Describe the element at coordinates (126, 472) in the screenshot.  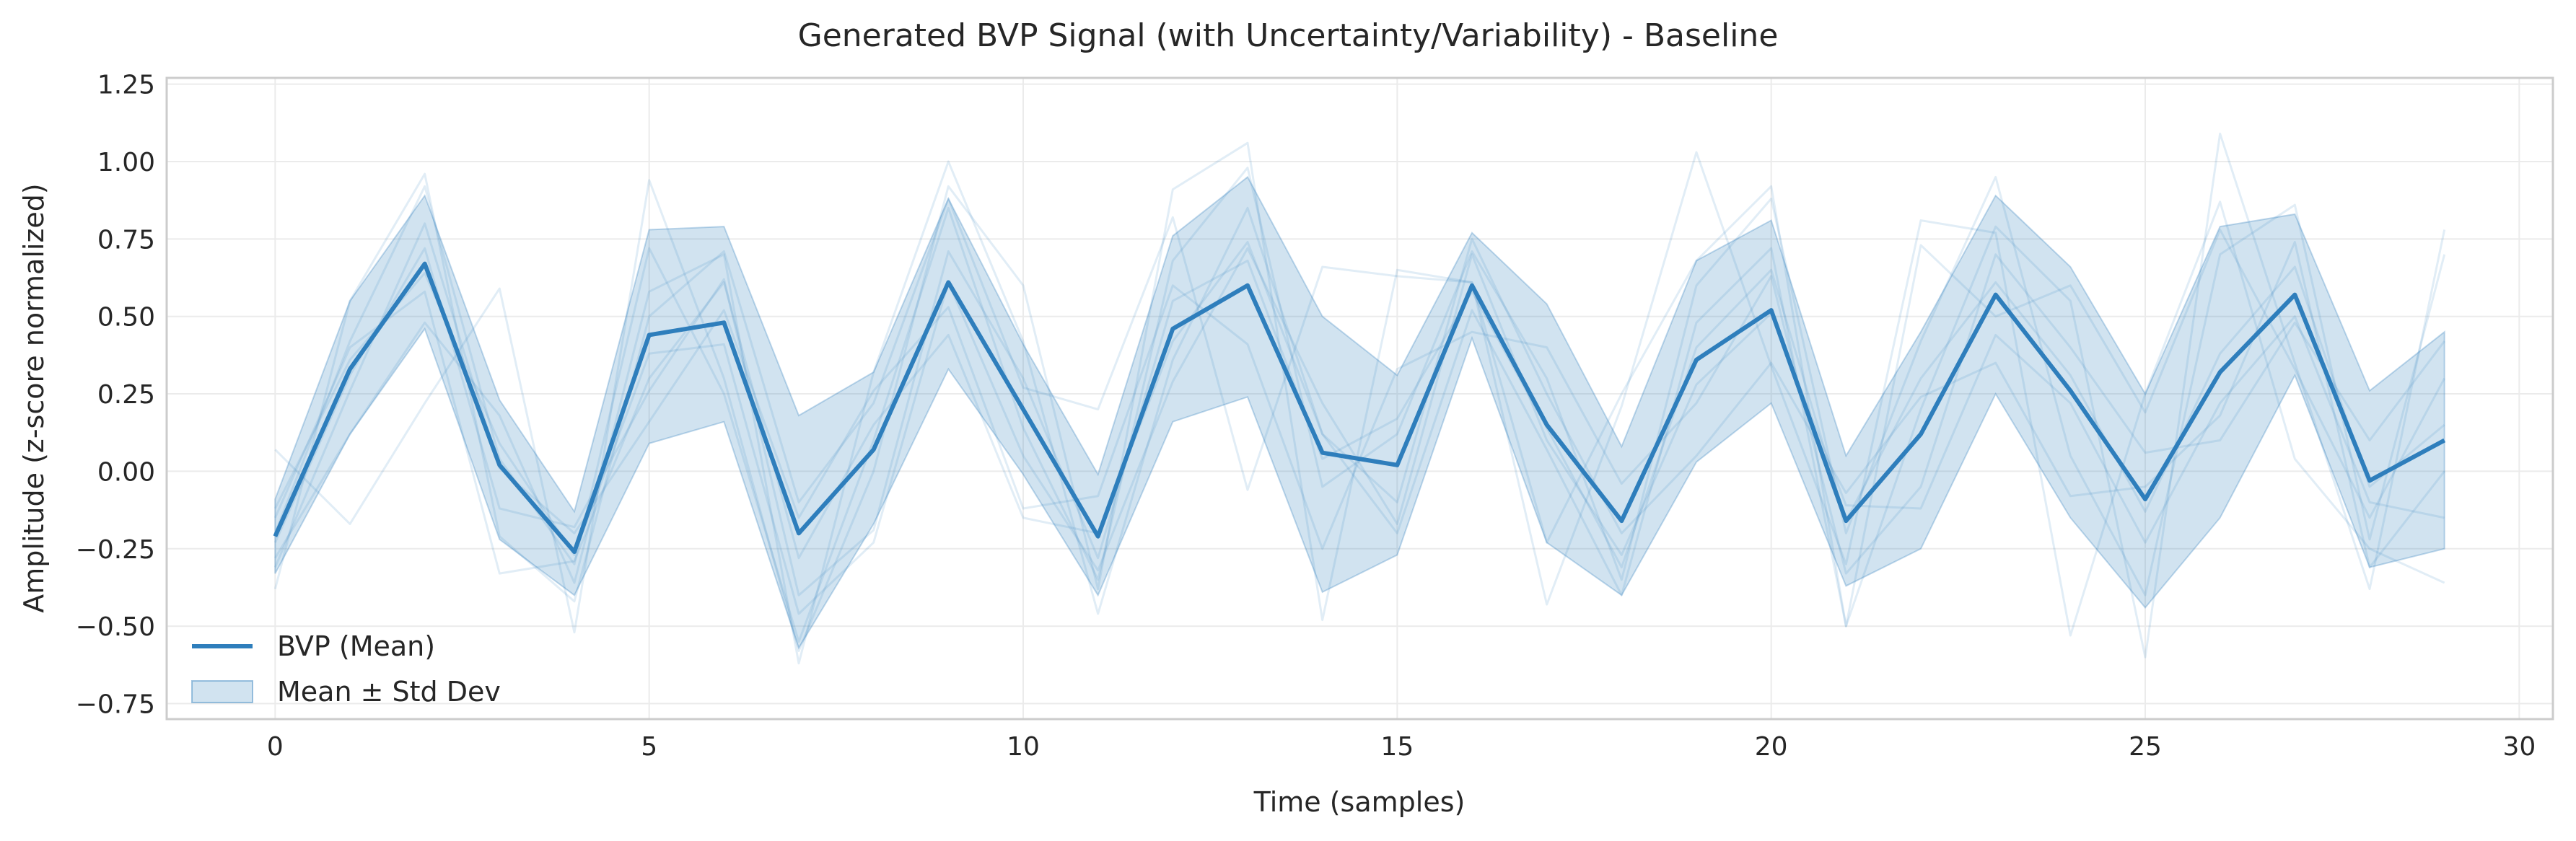
I see `y-tick-label: 0.00` at that location.